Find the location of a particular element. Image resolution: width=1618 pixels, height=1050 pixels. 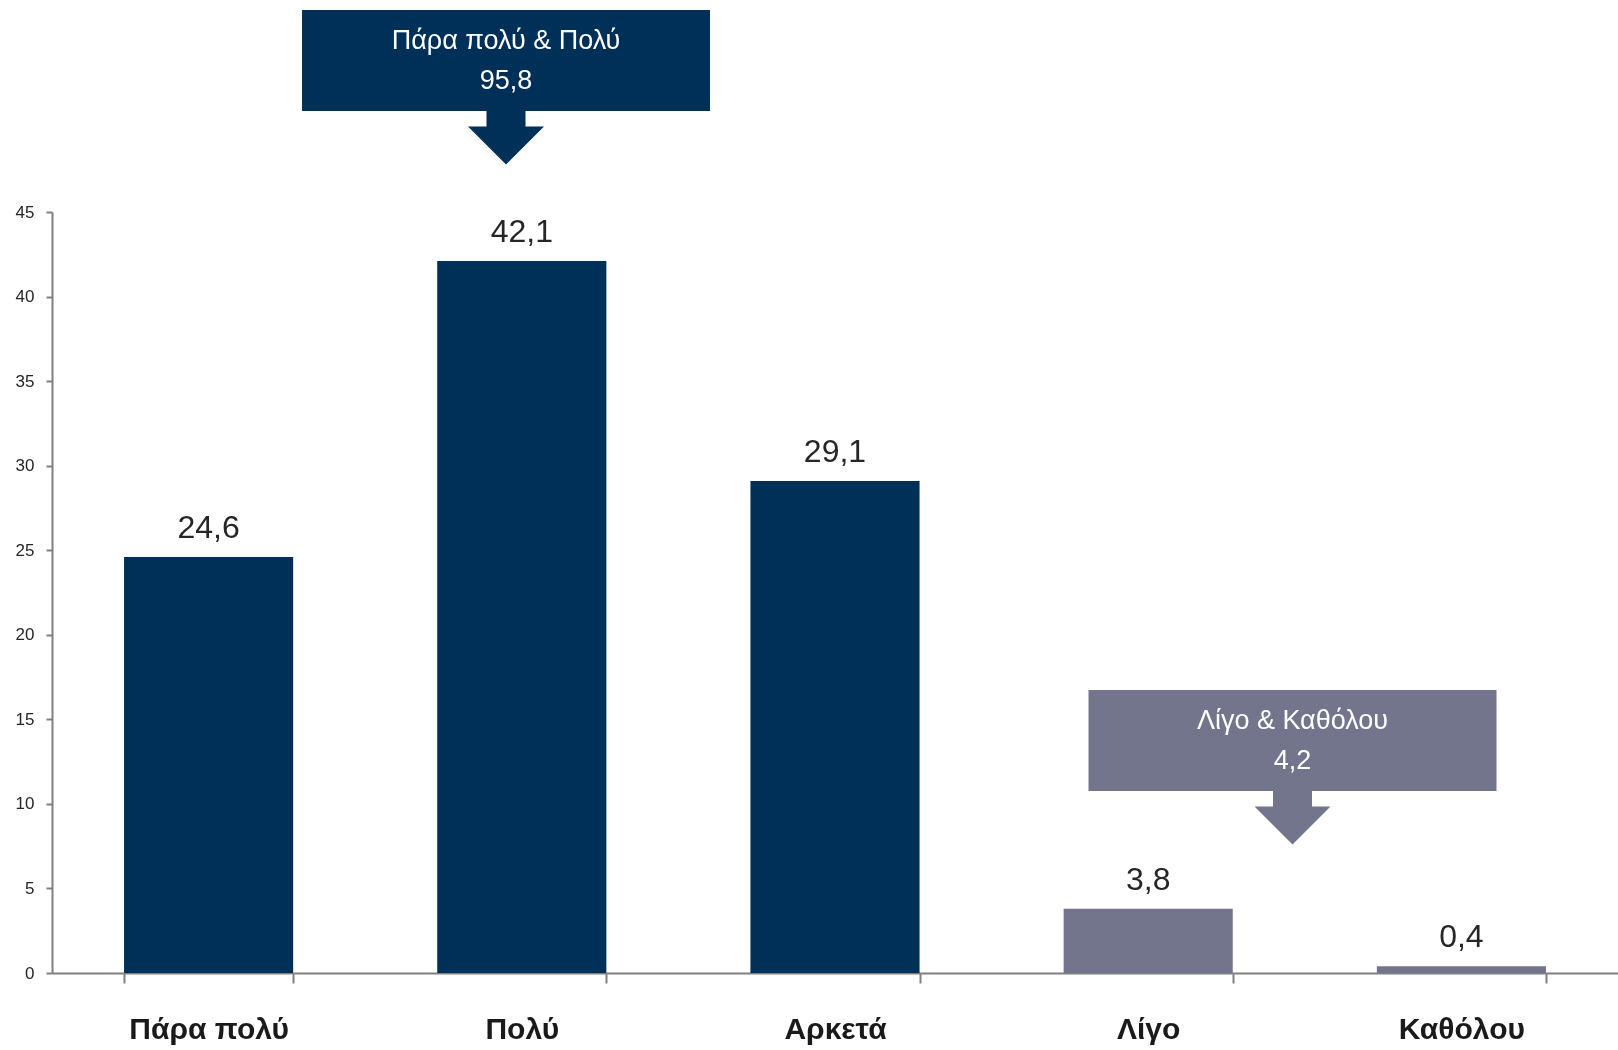

y-tick-label: 45 is located at coordinates (25, 212).